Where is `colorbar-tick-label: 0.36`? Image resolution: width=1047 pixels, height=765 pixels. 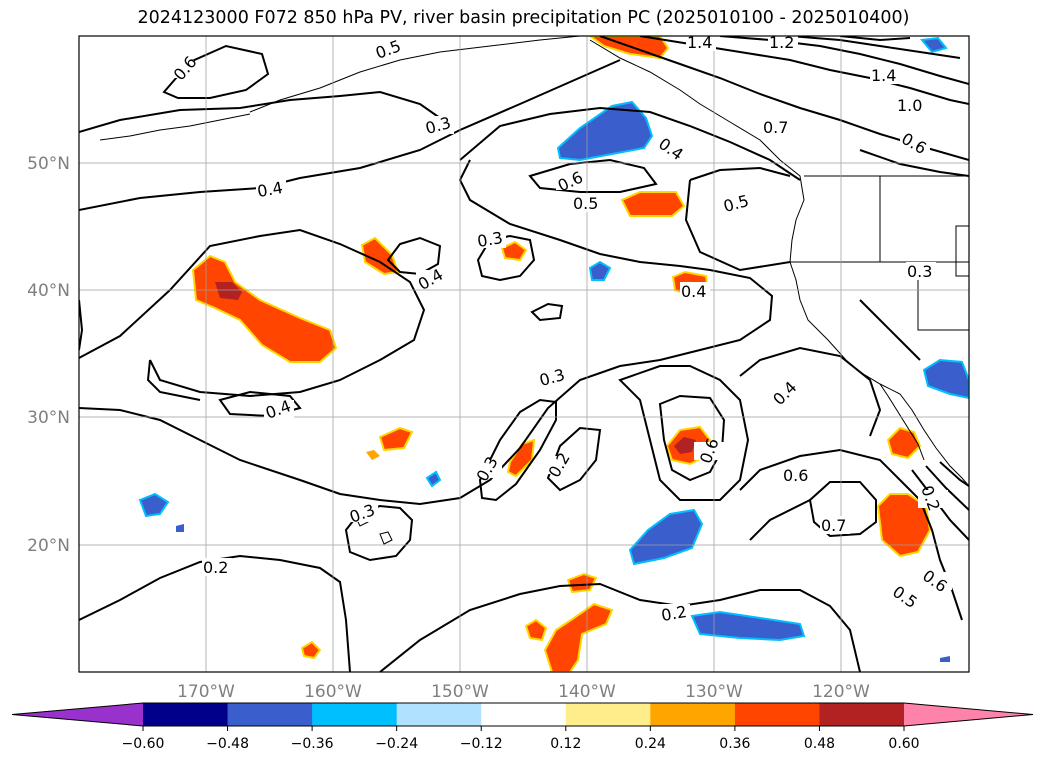
colorbar-tick-label: 0.36 is located at coordinates (734, 744).